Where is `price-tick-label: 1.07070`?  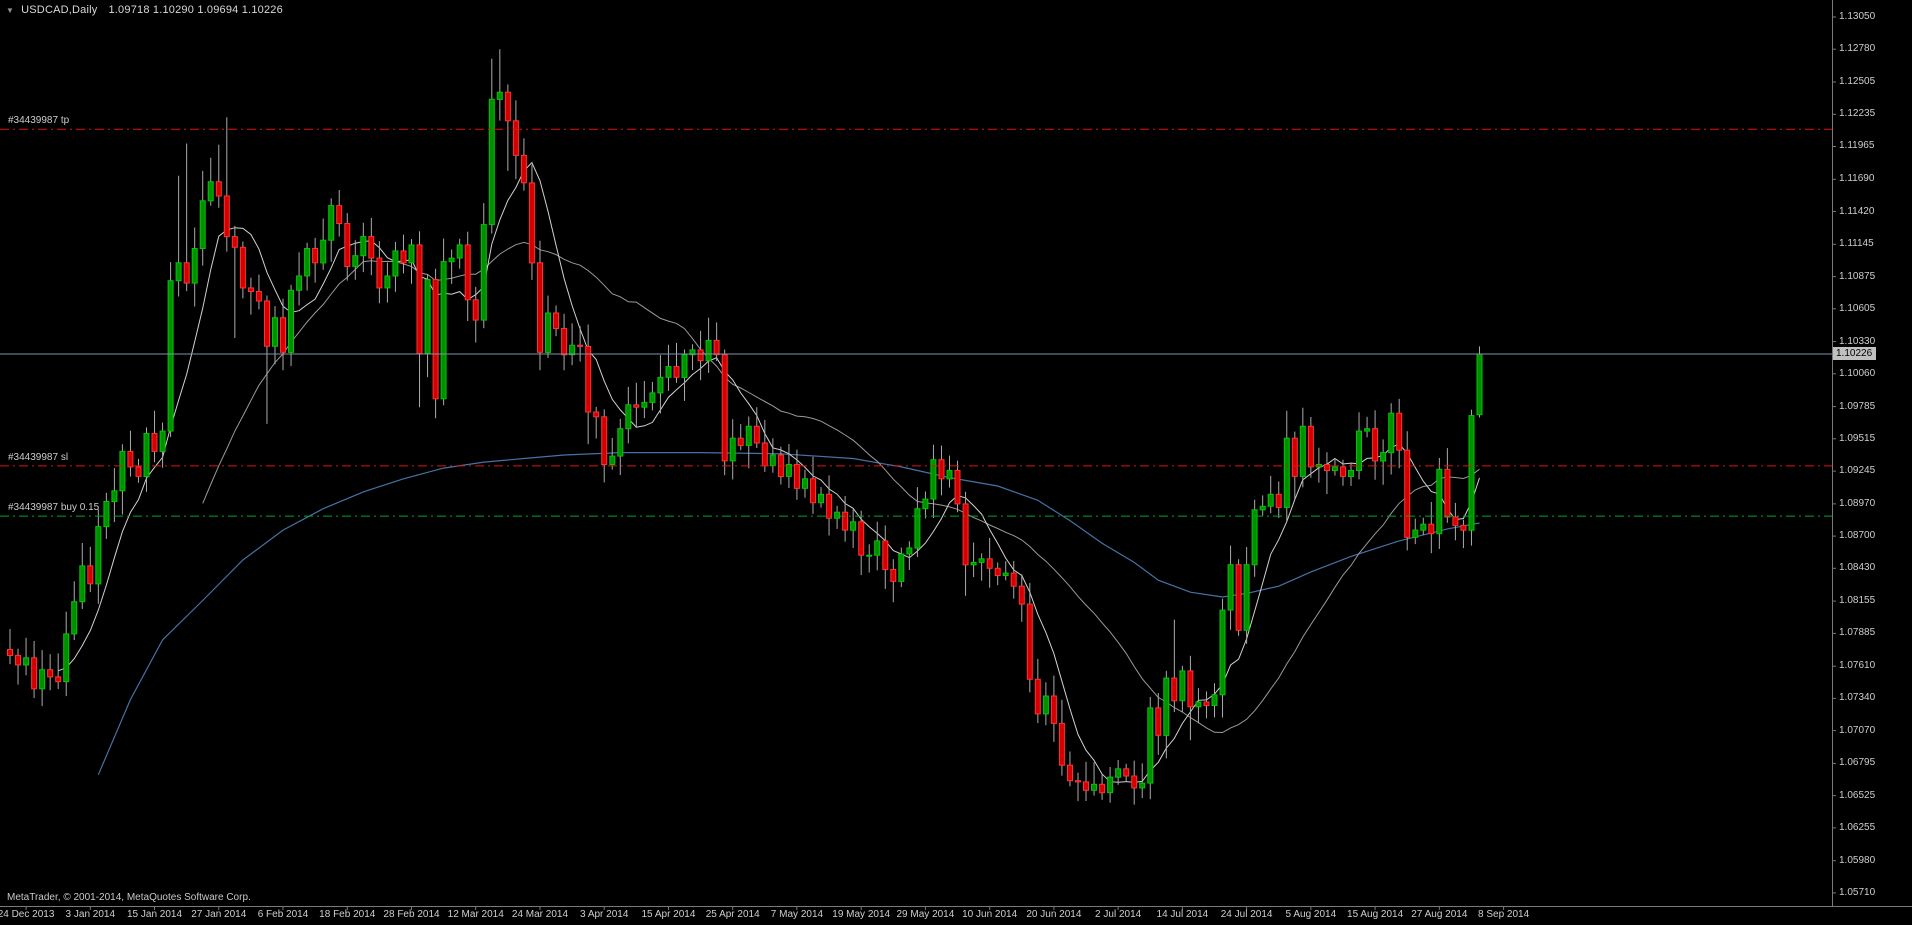 price-tick-label: 1.07070 is located at coordinates (1857, 730).